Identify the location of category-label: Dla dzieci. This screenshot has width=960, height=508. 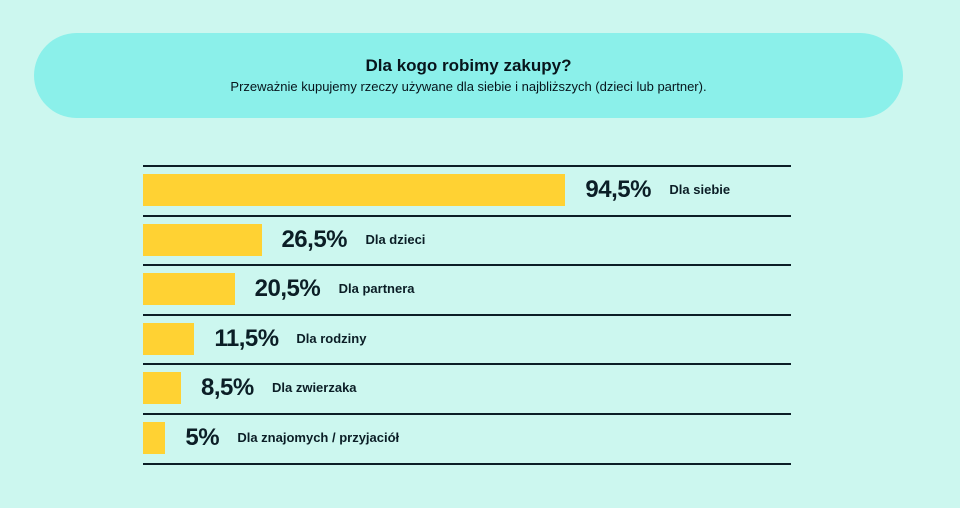
(395, 239).